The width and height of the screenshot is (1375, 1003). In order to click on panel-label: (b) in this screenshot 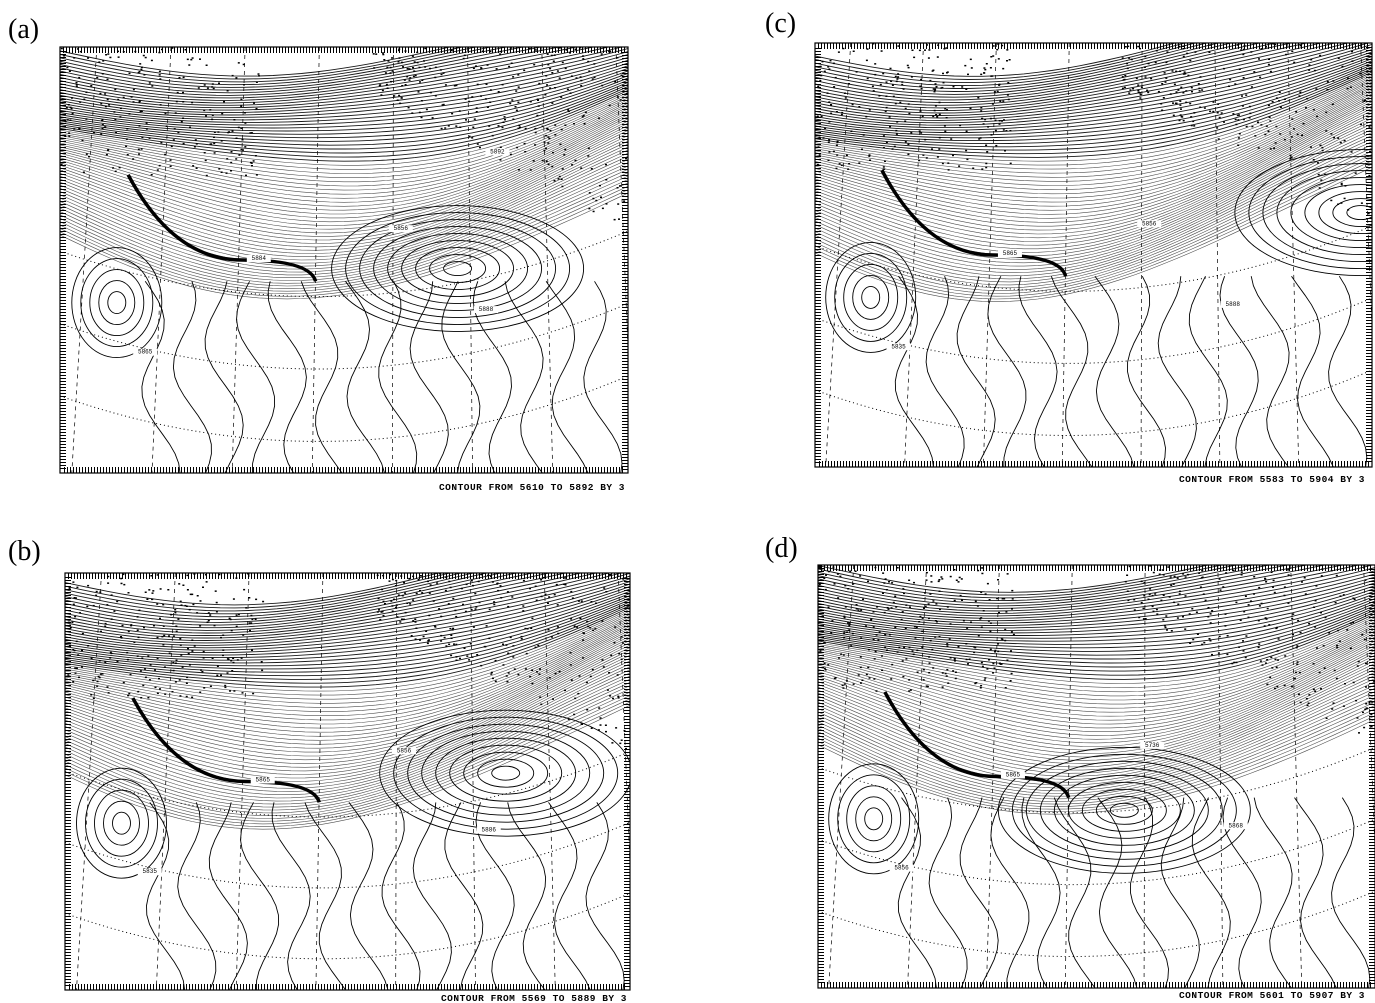, I will do `click(24, 551)`.